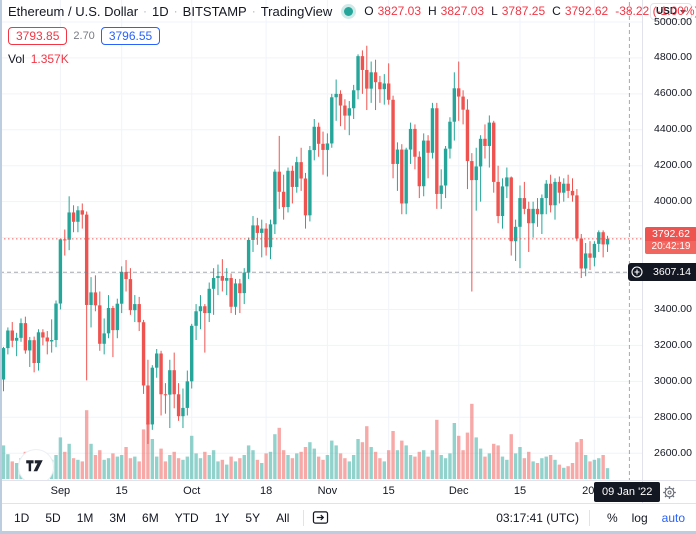 This screenshot has height=534, width=696. I want to click on server-clock: 03:17:41 (UTC), so click(537, 517).